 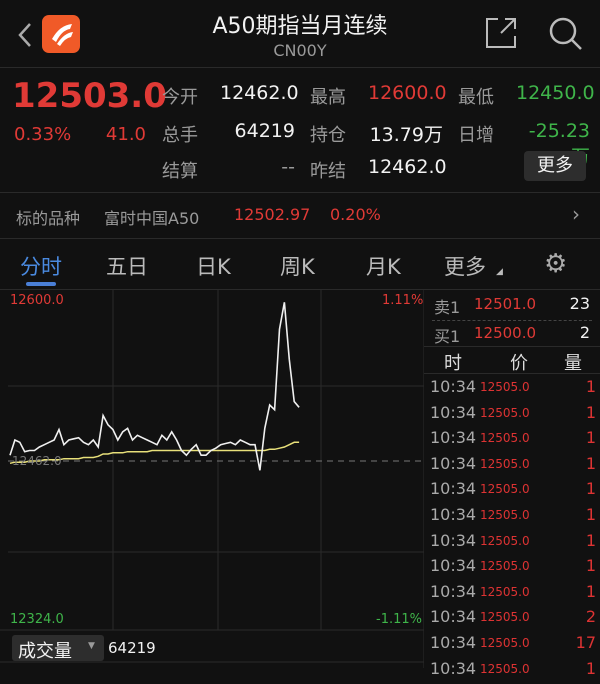 What do you see at coordinates (213, 267) in the screenshot?
I see `tab-daily-k: 日K` at bounding box center [213, 267].